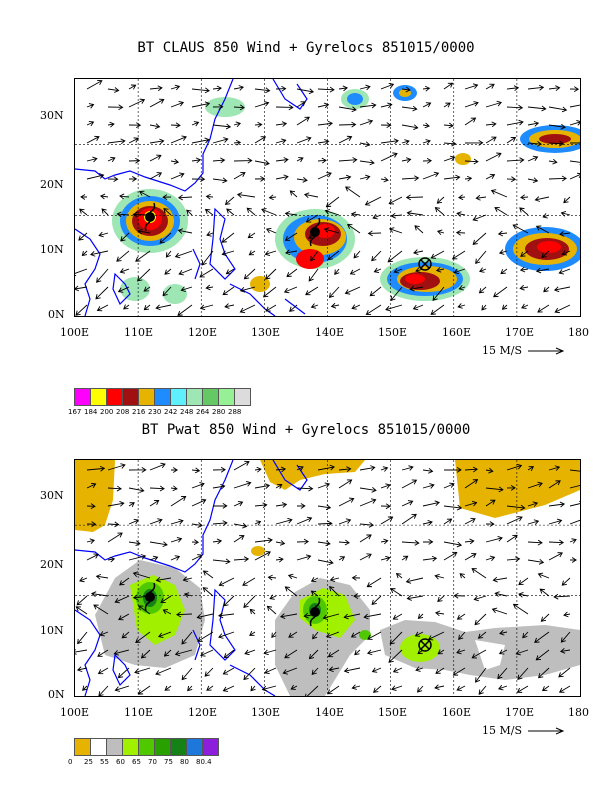 The image size is (612, 792). What do you see at coordinates (393, 712) in the screenshot?
I see `lon-label-150e: 150E` at bounding box center [393, 712].